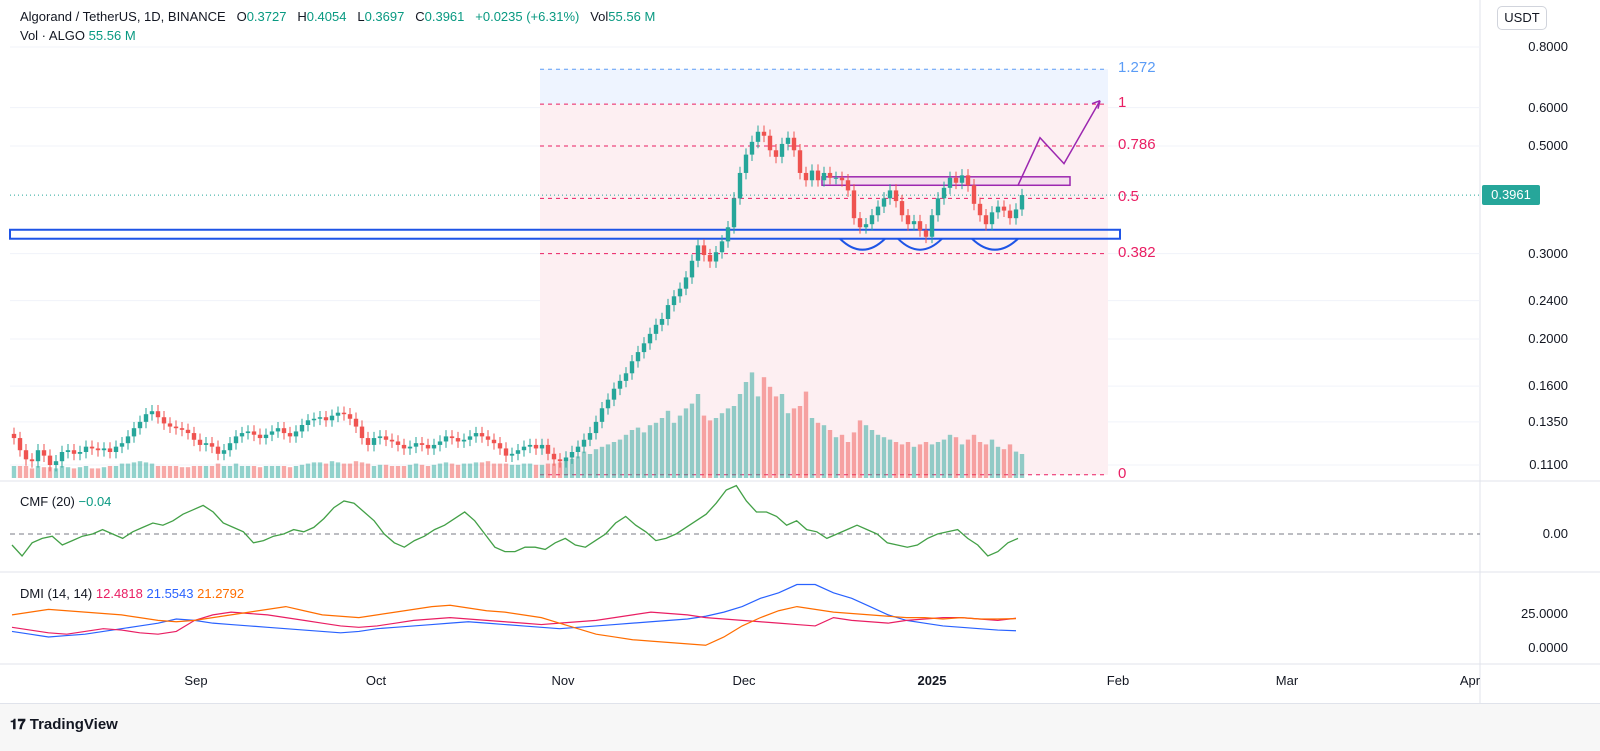 The image size is (1600, 751). I want to click on price-tick: 0.3000, so click(1548, 253).